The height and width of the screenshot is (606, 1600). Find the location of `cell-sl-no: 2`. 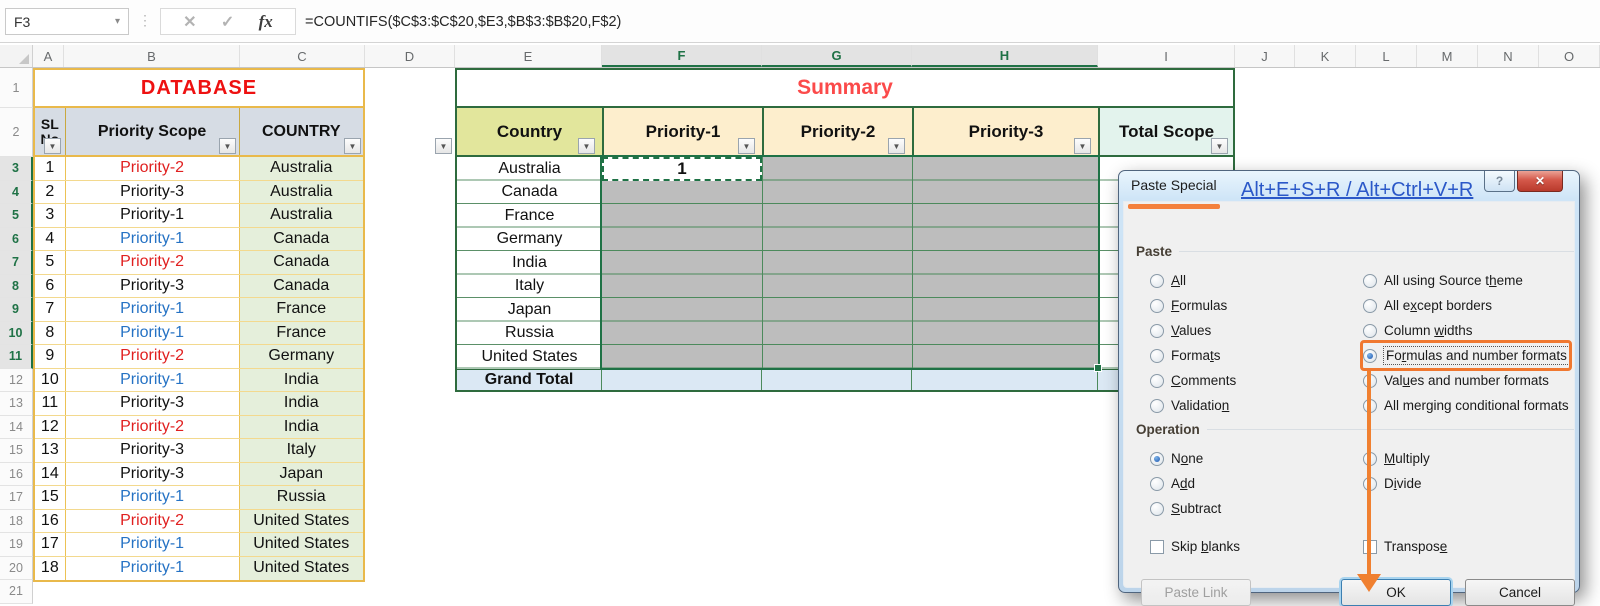

cell-sl-no: 2 is located at coordinates (50, 191).